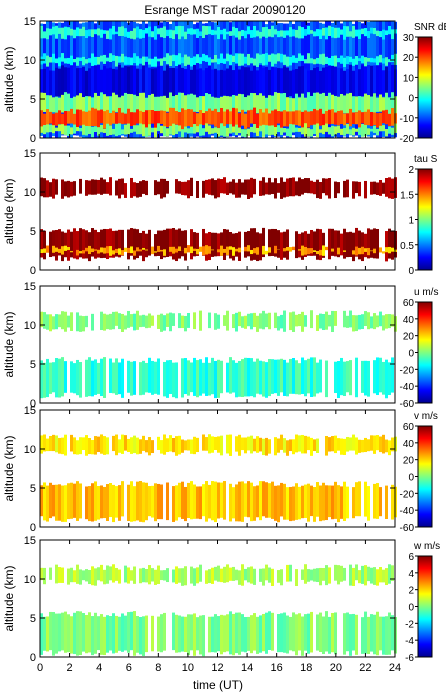 The image size is (446, 693). I want to click on y-axis-label: altitude (km), so click(9, 211).